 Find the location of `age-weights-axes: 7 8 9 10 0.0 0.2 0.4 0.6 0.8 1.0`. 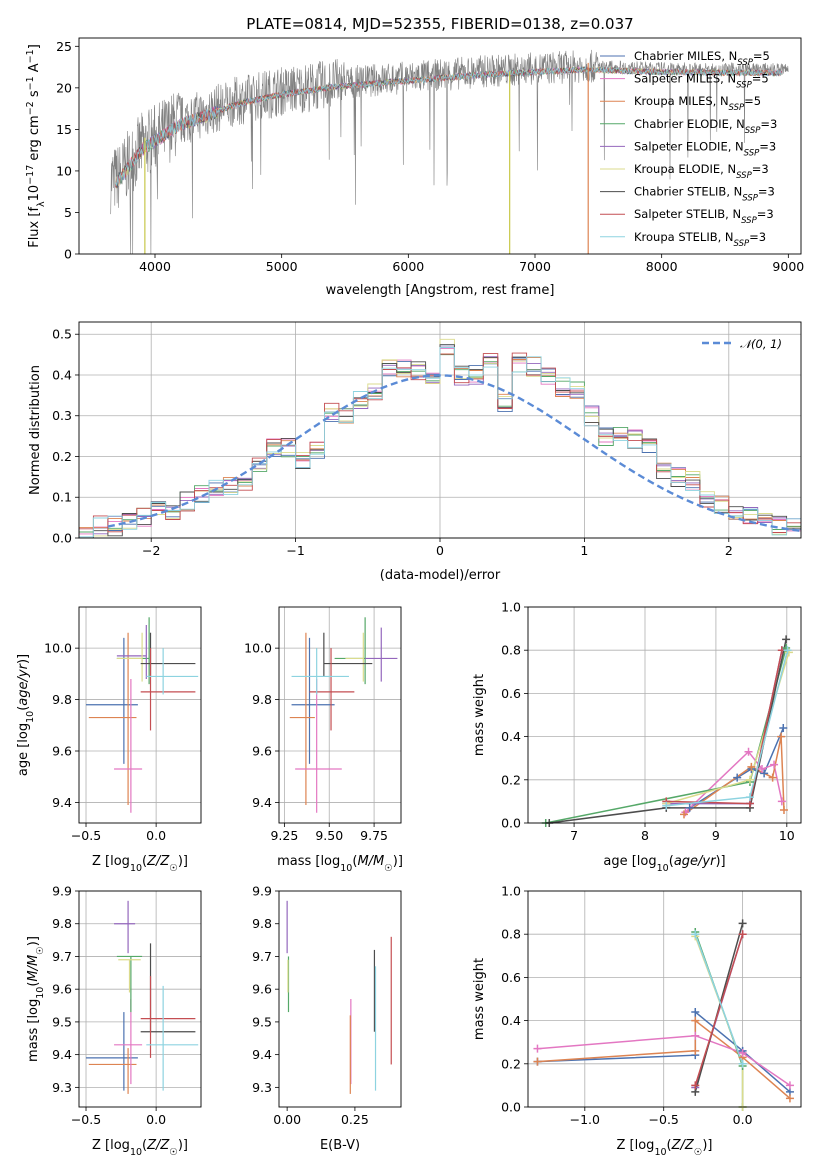

age-weights-axes: 7 8 9 10 0.0 0.2 0.4 0.6 0.8 1.0 is located at coordinates (651, 721).